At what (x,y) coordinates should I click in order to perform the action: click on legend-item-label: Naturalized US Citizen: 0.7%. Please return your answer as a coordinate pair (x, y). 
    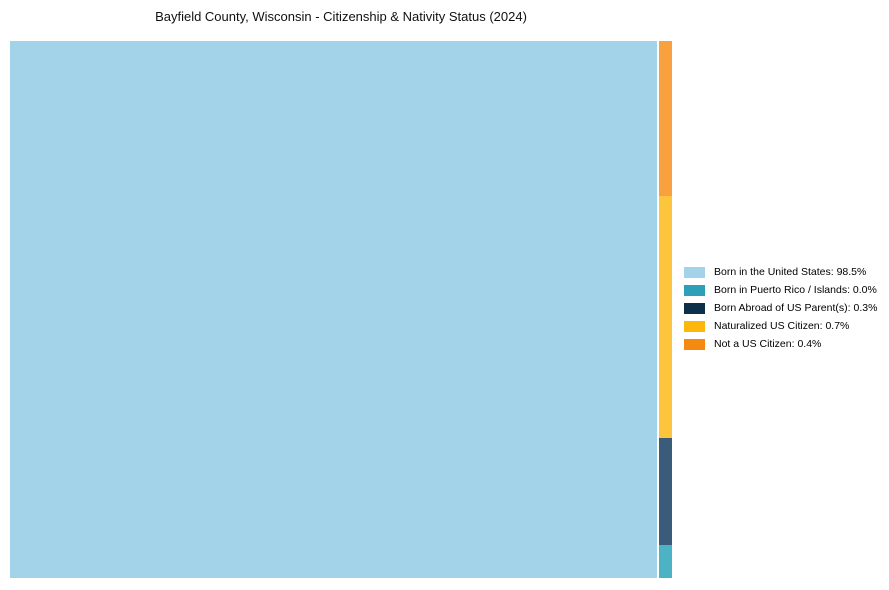
    Looking at the image, I should click on (782, 326).